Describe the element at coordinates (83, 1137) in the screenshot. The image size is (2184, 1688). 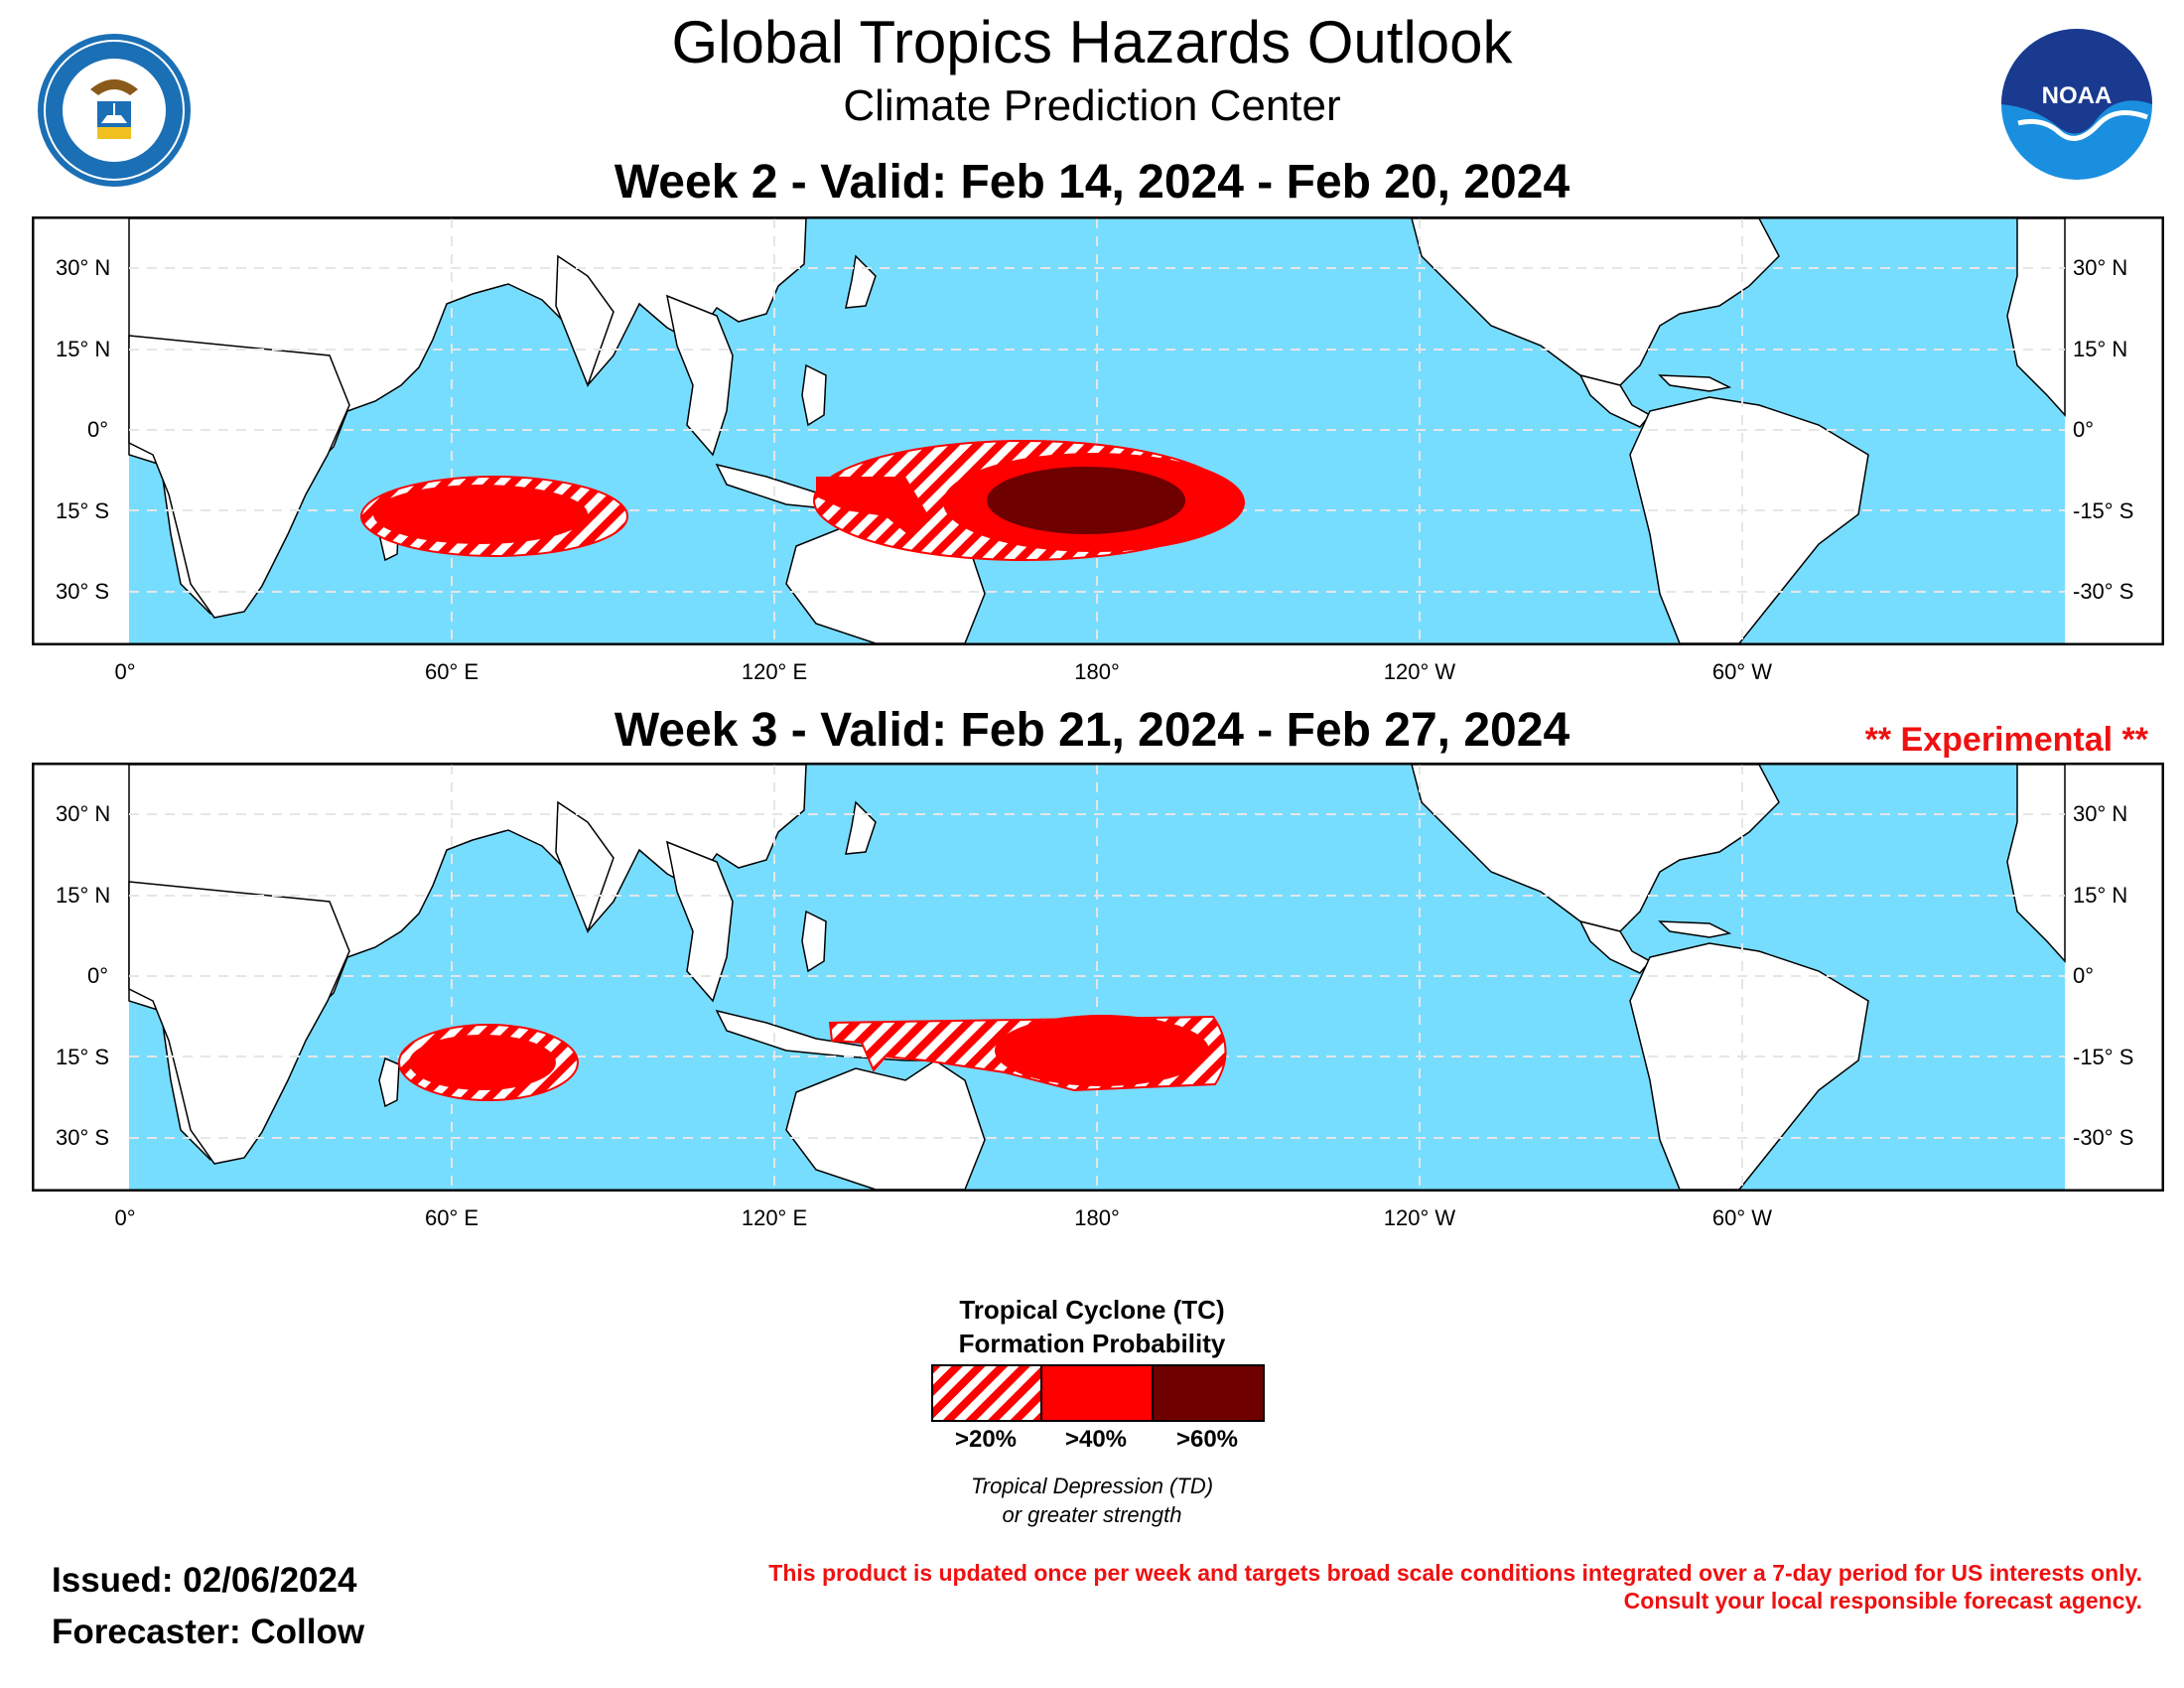
I see `week3-lat-left-30s: 30° S` at that location.